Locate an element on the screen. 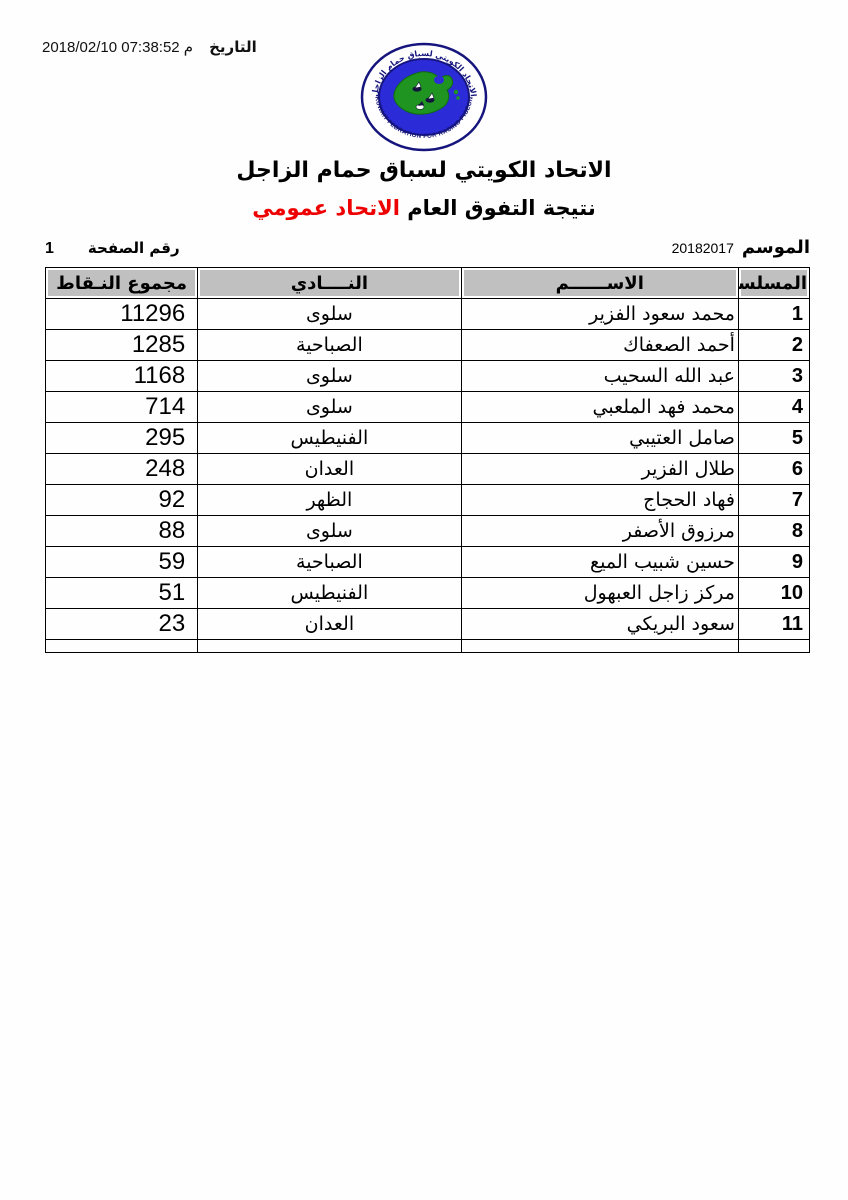 This screenshot has height=1200, width=848. serial-cell: 9 is located at coordinates (774, 562).